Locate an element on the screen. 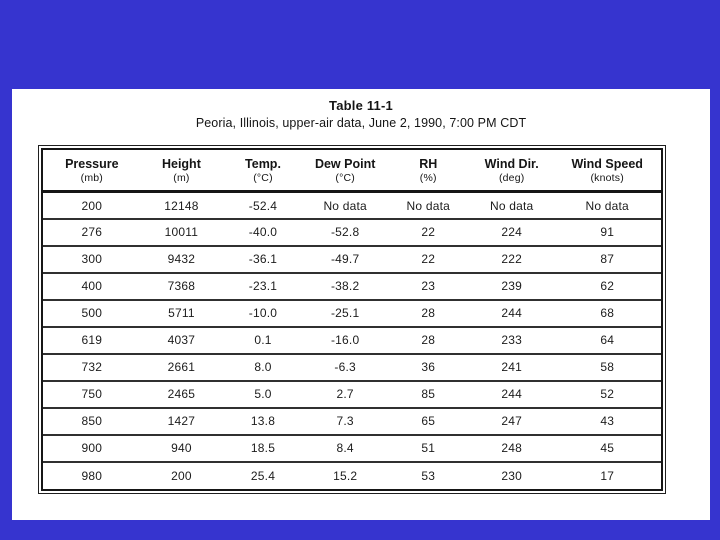 The image size is (720, 540). column-header-unit: (knots) is located at coordinates (607, 177).